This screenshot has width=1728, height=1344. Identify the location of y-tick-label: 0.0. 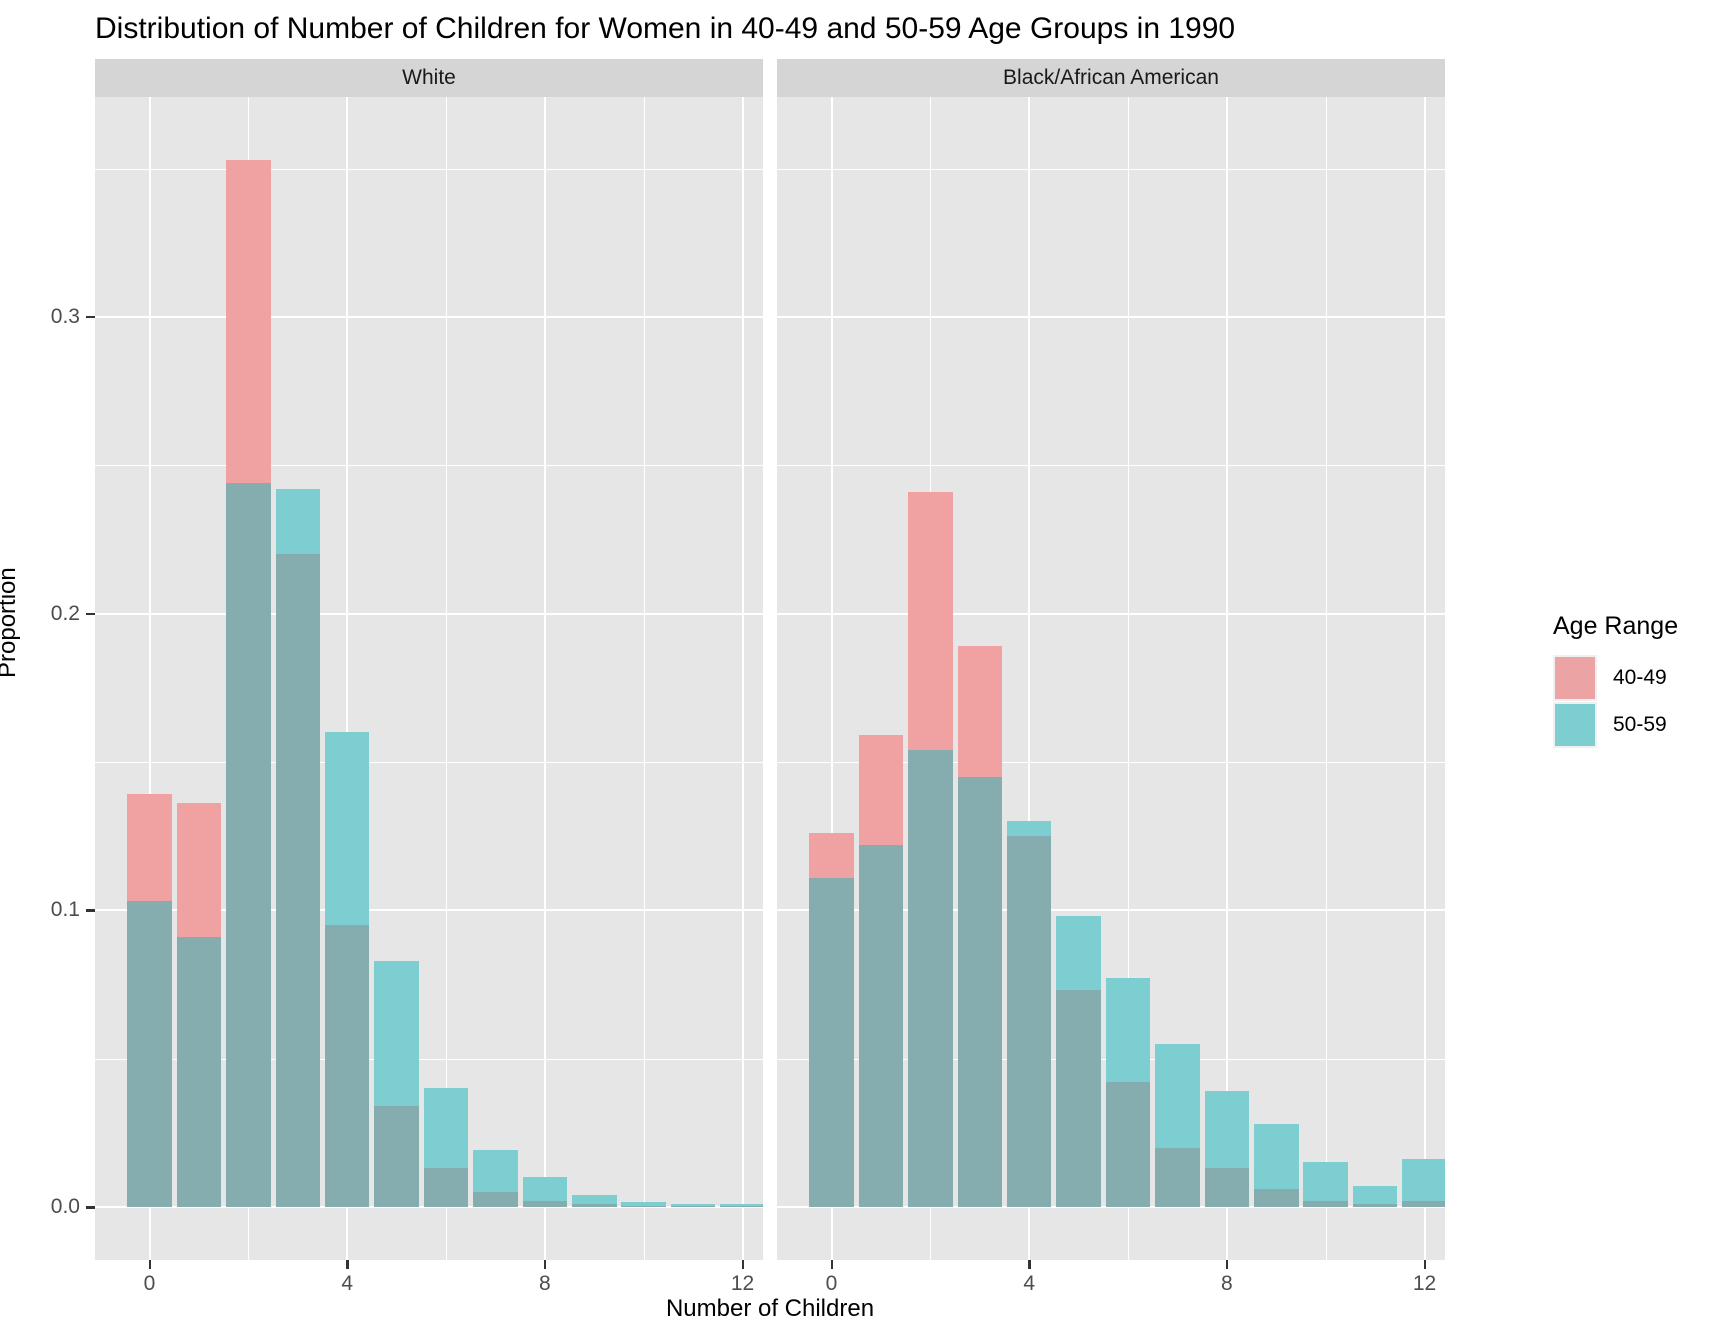
(65, 1206).